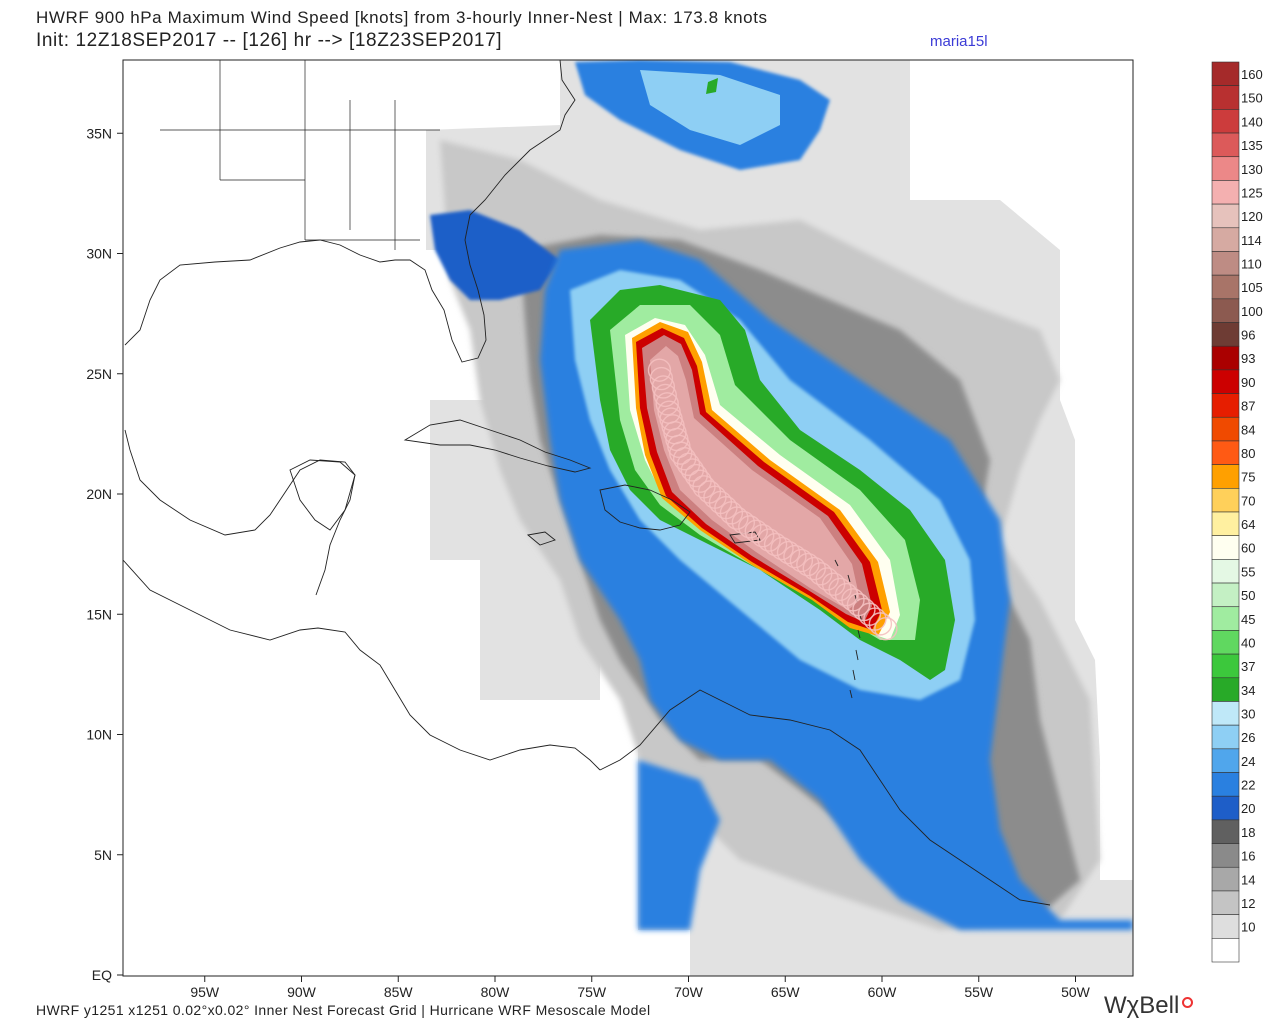 The image size is (1280, 1024). Describe the element at coordinates (1248, 642) in the screenshot. I see `colorbar-label: 40` at that location.